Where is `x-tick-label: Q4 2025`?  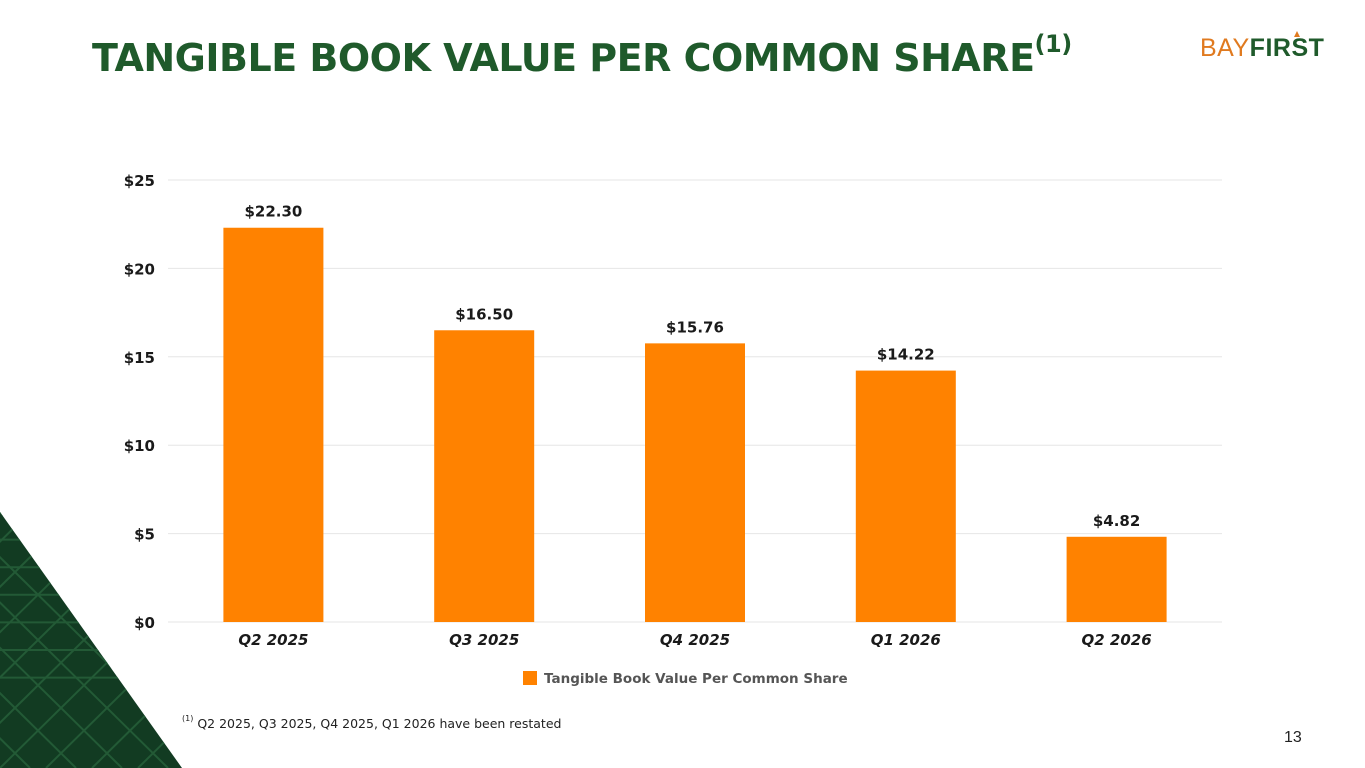
x-tick-label: Q4 2025 is located at coordinates (695, 640).